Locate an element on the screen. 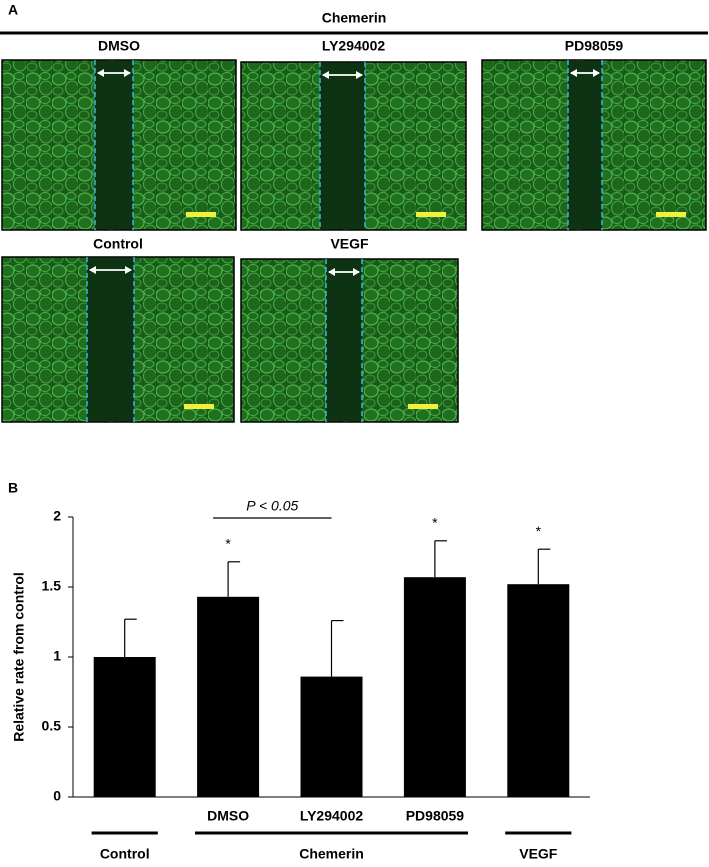  group-label: Chemerin is located at coordinates (331, 854).